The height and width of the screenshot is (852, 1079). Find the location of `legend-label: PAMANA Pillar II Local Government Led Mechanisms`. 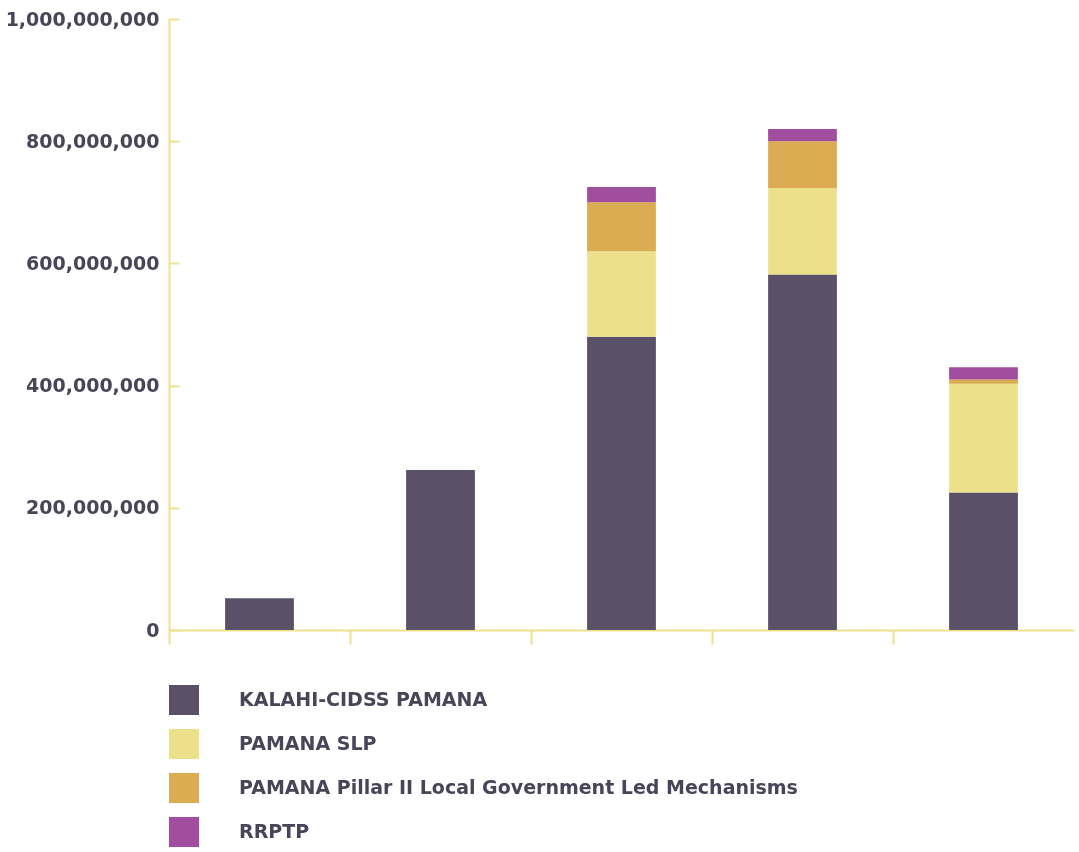

legend-label: PAMANA Pillar II Local Government Led Mechanisms is located at coordinates (518, 787).